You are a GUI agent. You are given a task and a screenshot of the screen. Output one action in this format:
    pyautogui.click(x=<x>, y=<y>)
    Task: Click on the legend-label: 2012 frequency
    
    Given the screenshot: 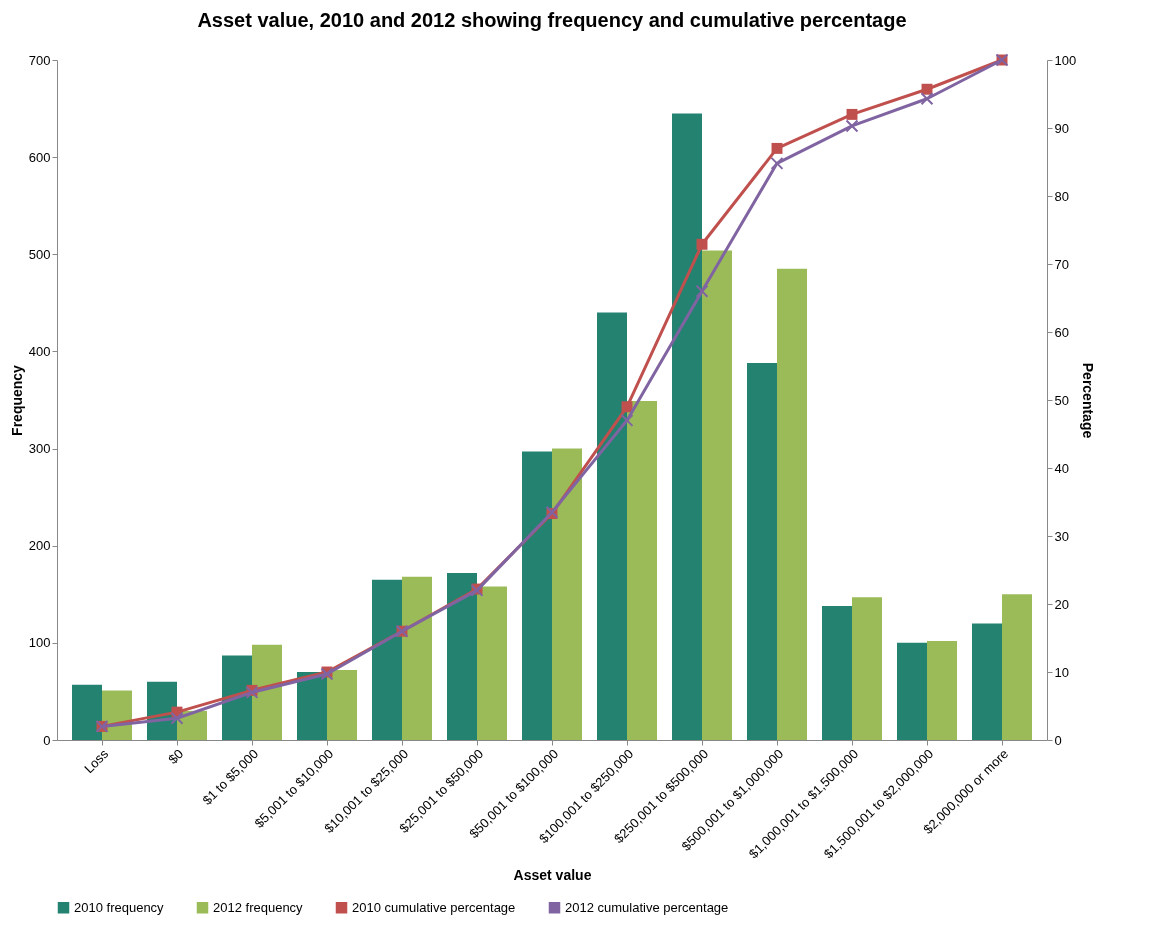 What is the action you would take?
    pyautogui.click(x=258, y=907)
    